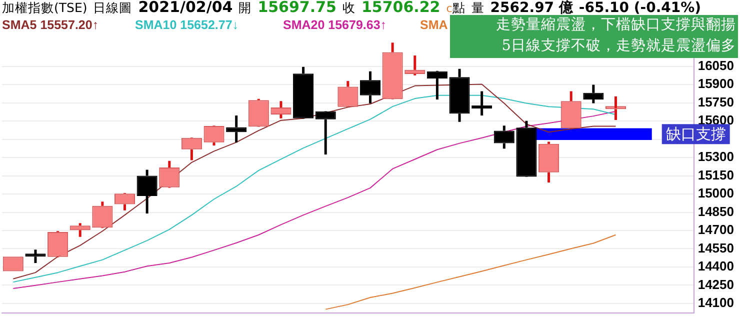  What do you see at coordinates (716, 65) in the screenshot?
I see `y-tick-label: 16050` at bounding box center [716, 65].